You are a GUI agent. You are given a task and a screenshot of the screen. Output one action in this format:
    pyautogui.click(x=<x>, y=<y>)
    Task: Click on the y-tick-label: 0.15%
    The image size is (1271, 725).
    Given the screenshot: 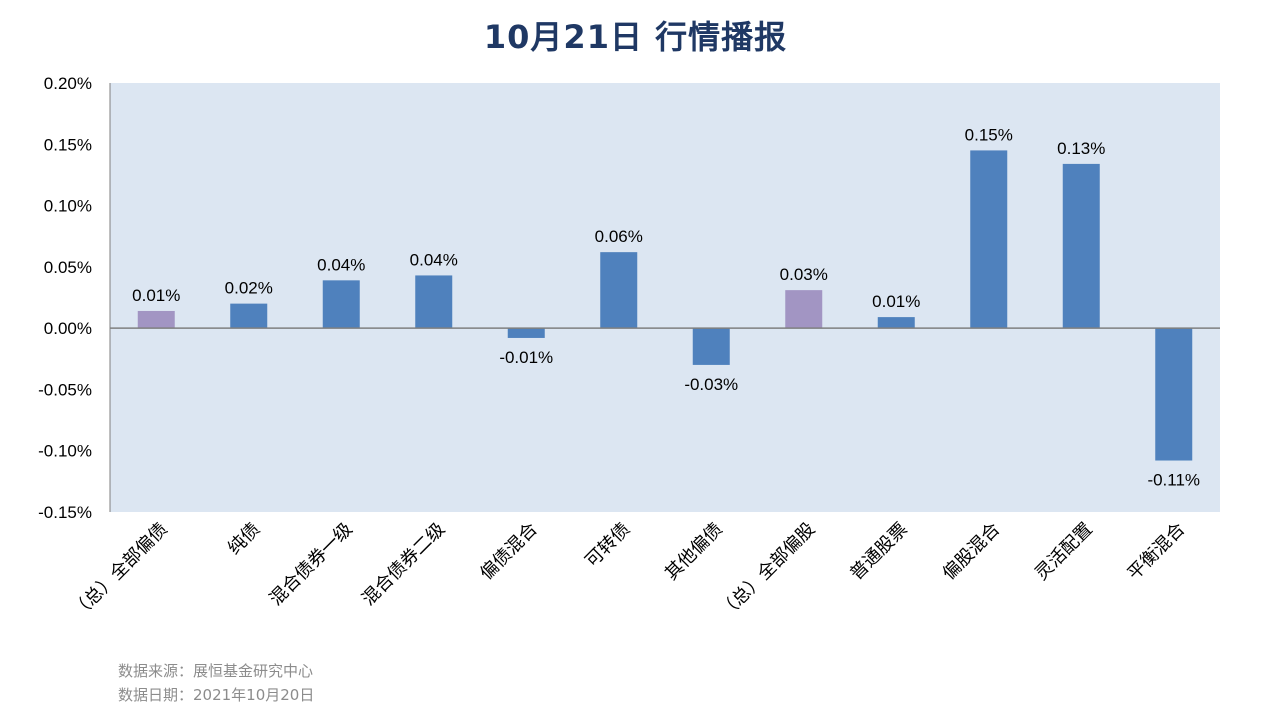 What is the action you would take?
    pyautogui.click(x=68, y=144)
    